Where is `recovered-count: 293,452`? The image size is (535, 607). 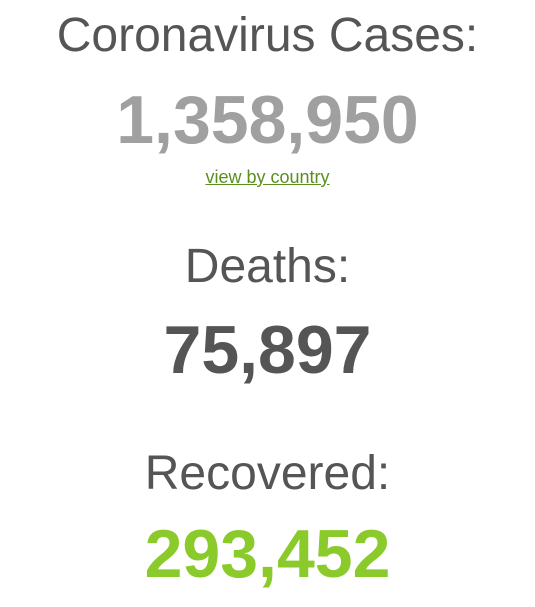
recovered-count: 293,452 is located at coordinates (267, 554).